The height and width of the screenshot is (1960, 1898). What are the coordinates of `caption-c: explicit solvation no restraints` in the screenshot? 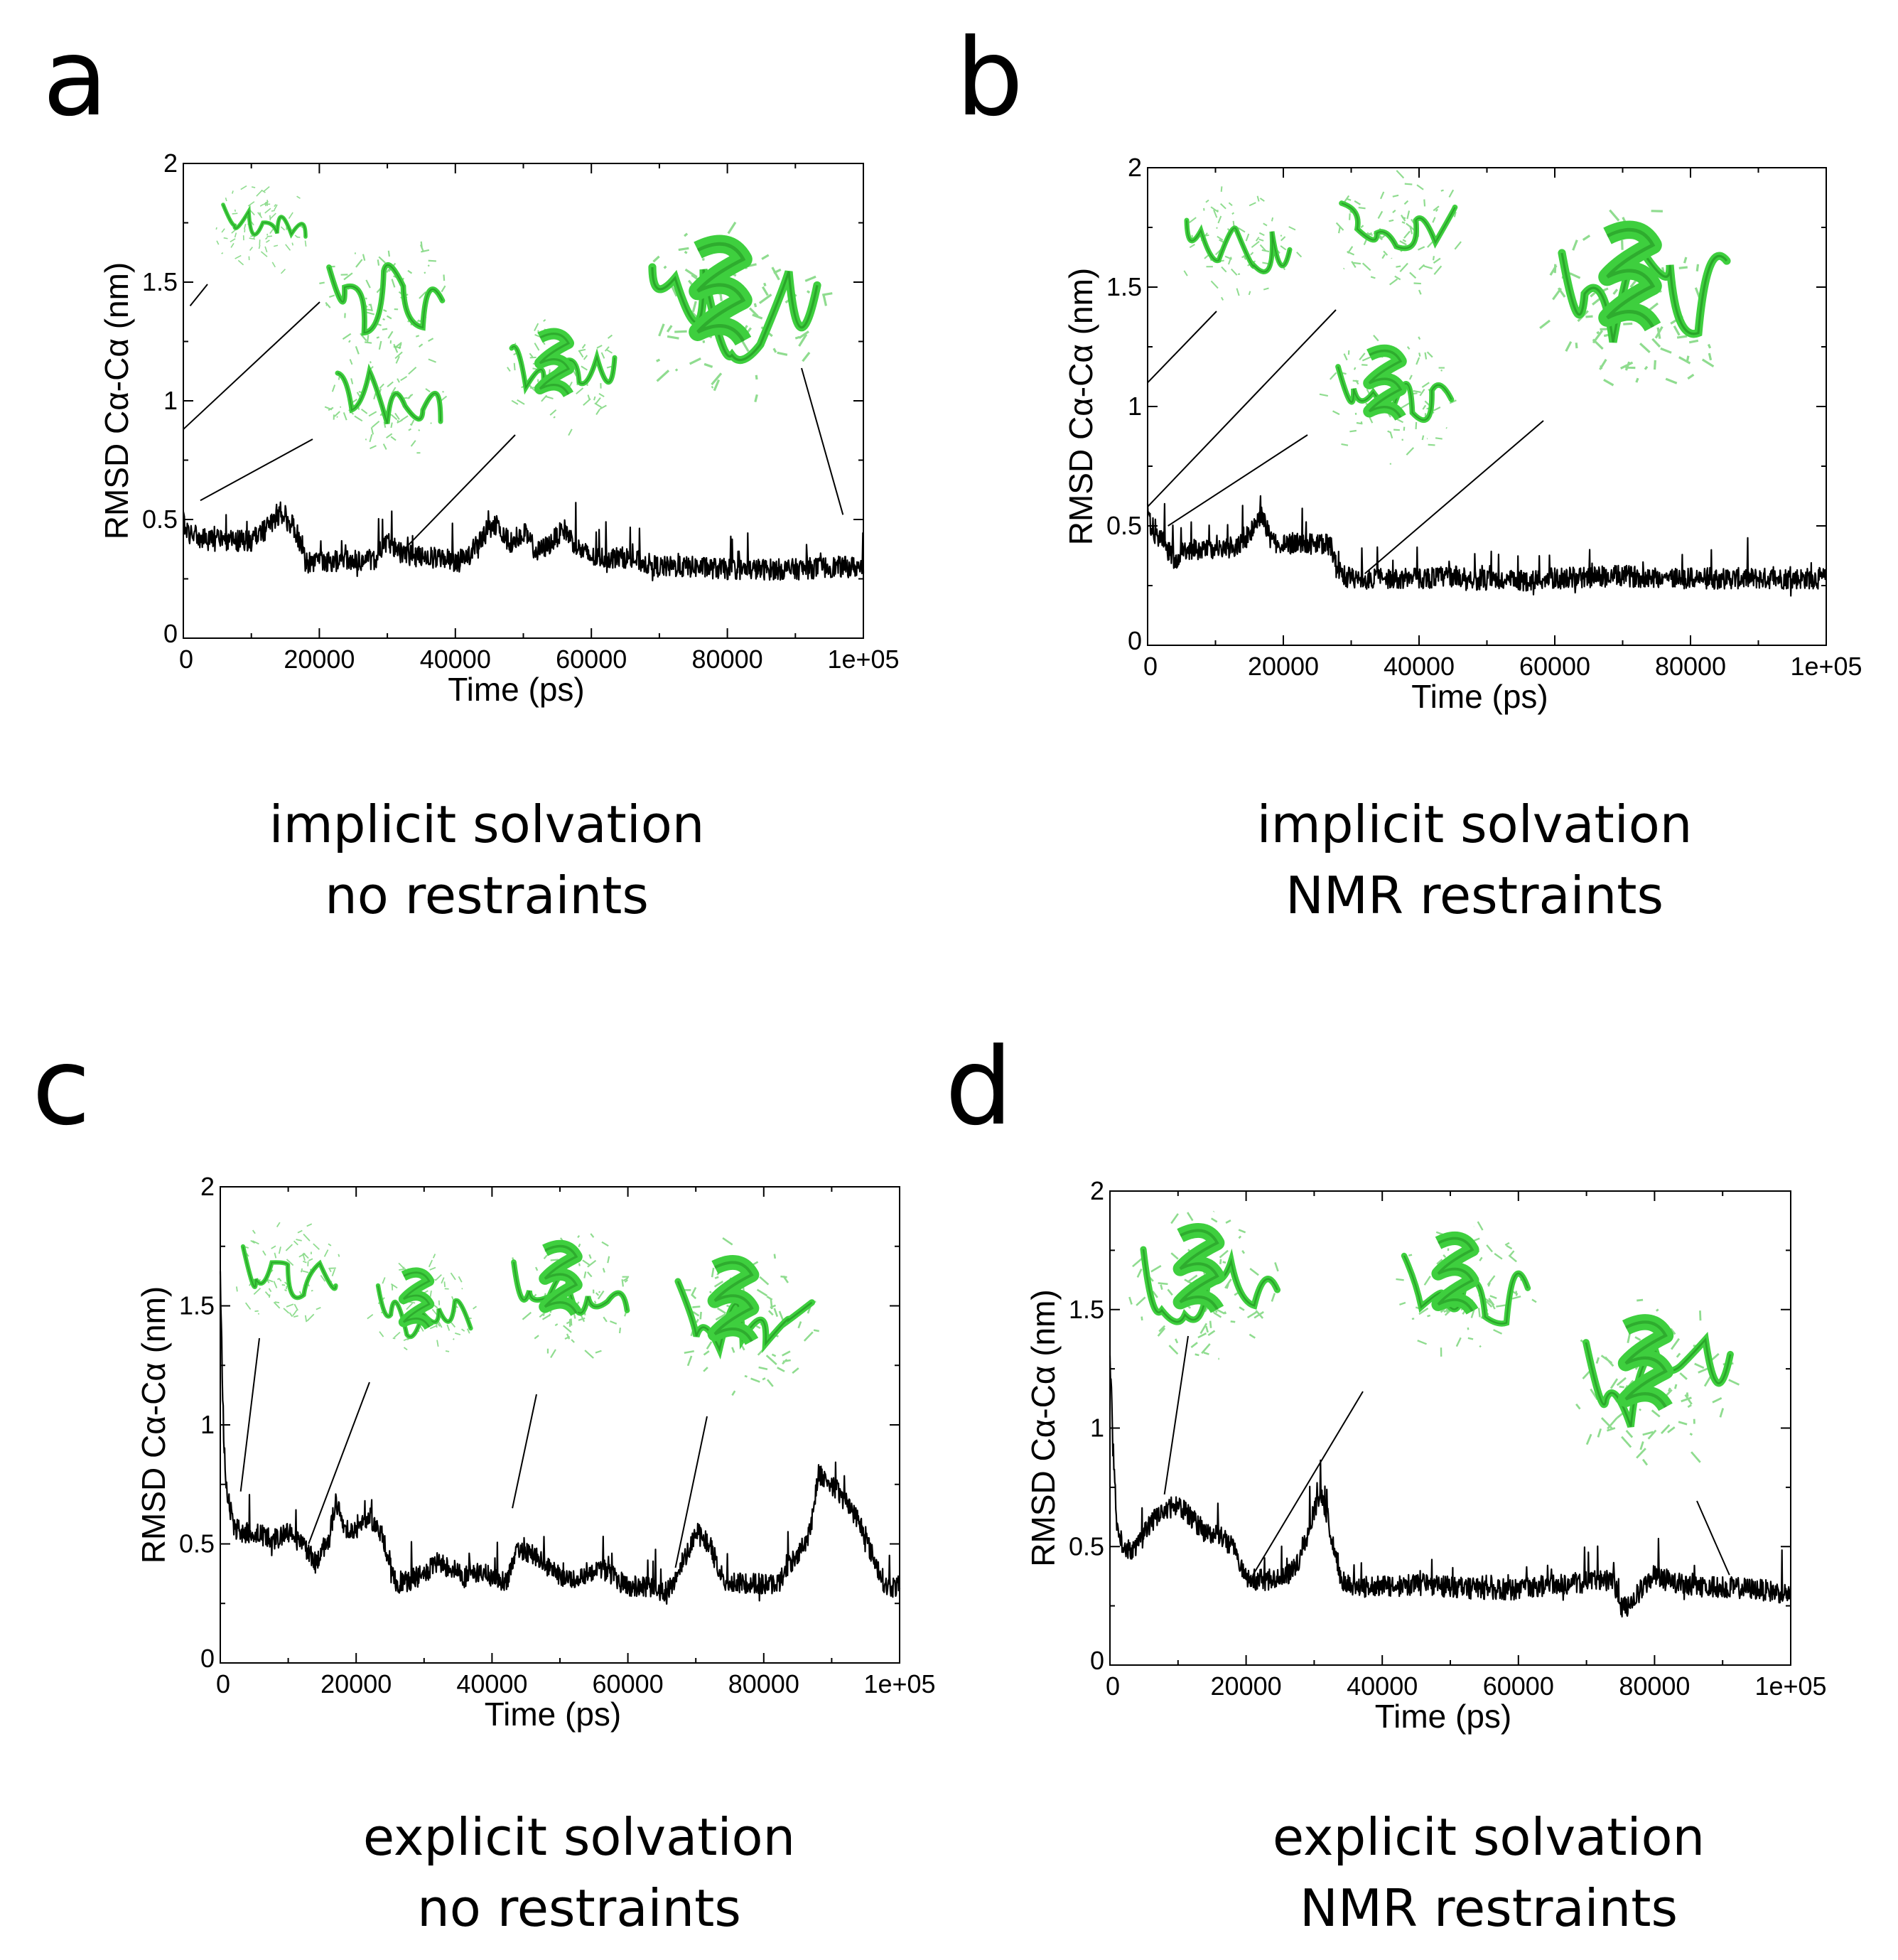 It's located at (579, 1873).